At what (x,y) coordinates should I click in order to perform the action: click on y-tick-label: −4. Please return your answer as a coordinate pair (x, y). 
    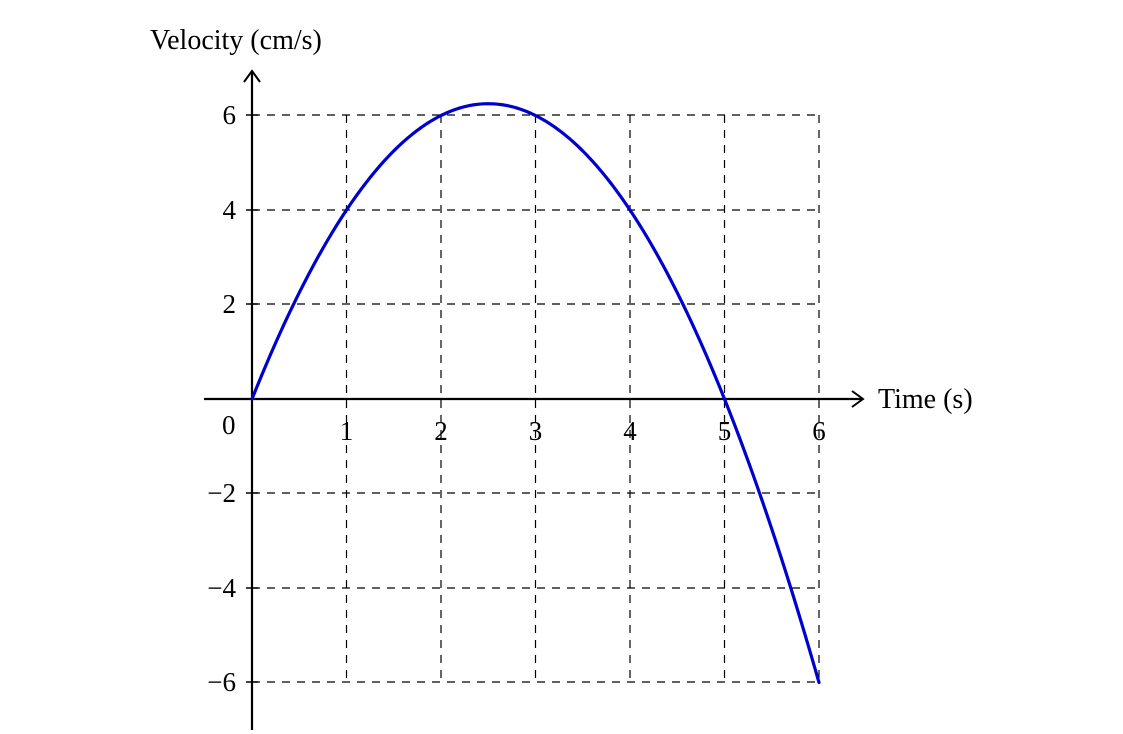
    Looking at the image, I should click on (221, 588).